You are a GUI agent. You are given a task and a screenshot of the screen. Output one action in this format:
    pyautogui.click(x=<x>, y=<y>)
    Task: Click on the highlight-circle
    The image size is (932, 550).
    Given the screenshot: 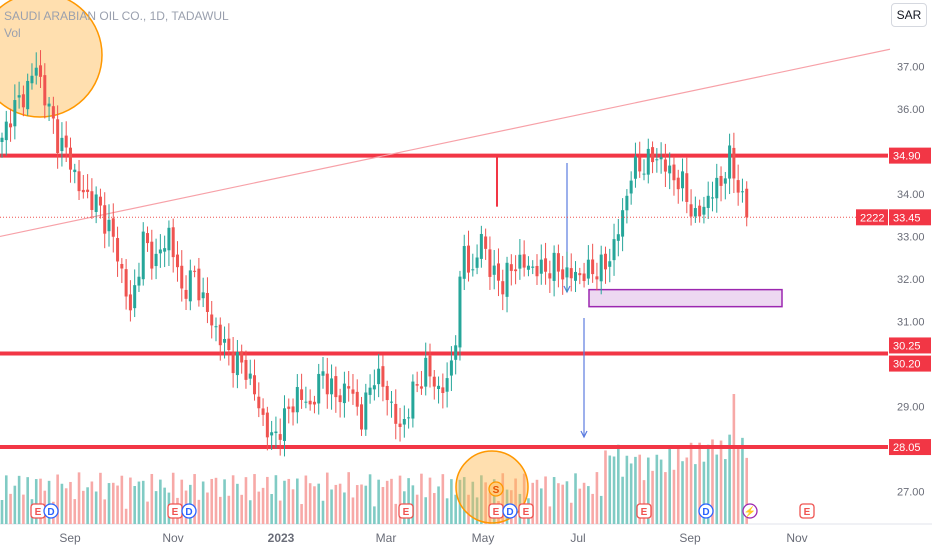 What is the action you would take?
    pyautogui.click(x=51, y=59)
    